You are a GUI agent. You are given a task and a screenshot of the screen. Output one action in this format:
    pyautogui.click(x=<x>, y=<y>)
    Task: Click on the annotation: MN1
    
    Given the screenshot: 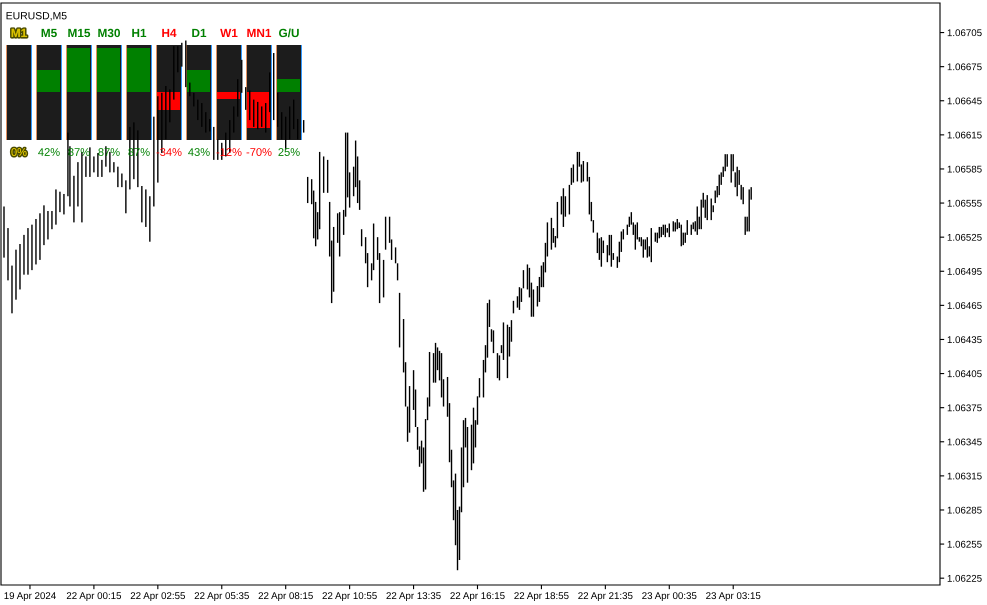 What is the action you would take?
    pyautogui.click(x=259, y=33)
    